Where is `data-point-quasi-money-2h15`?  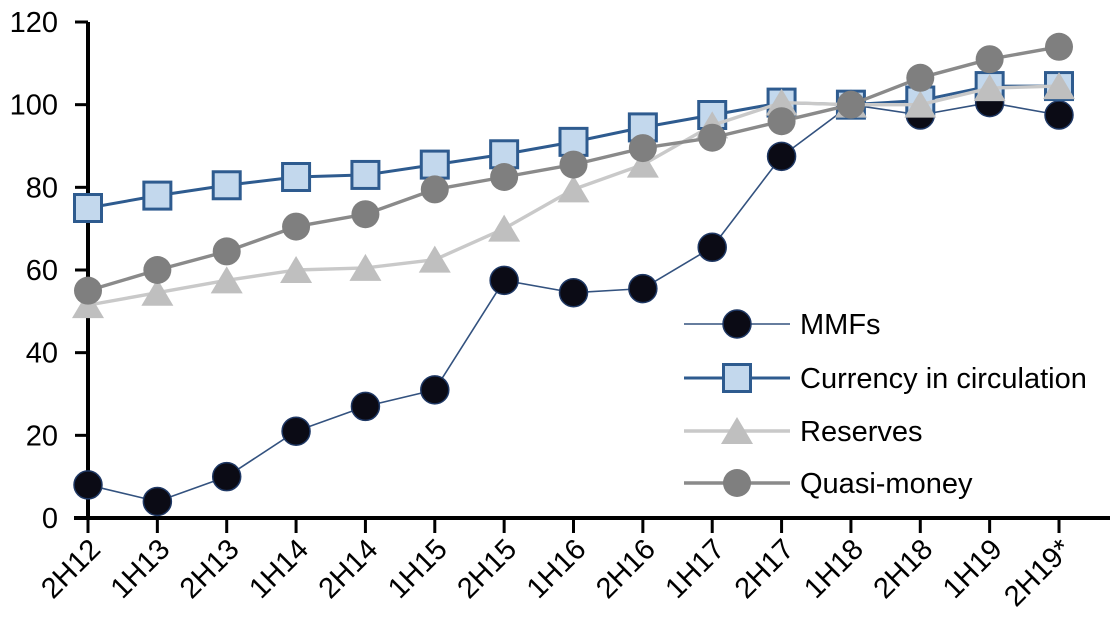 data-point-quasi-money-2h15 is located at coordinates (504, 177).